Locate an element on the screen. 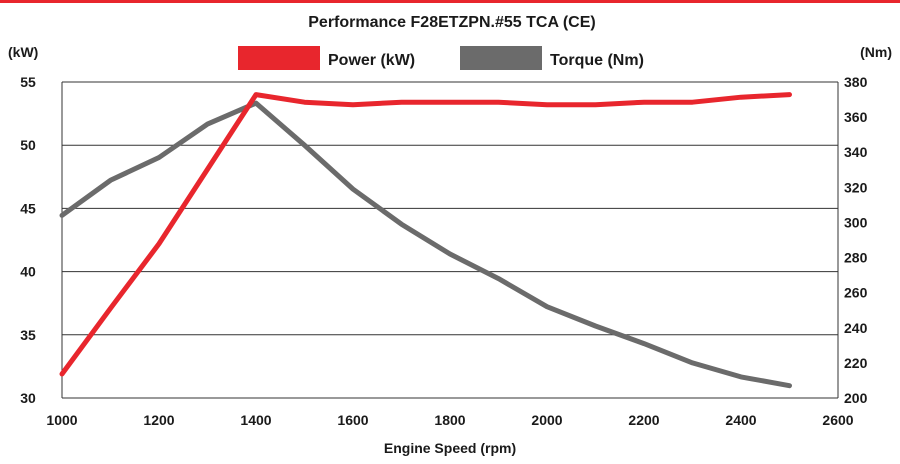 The image size is (900, 464). y-left-tick-label: 55 is located at coordinates (28, 82).